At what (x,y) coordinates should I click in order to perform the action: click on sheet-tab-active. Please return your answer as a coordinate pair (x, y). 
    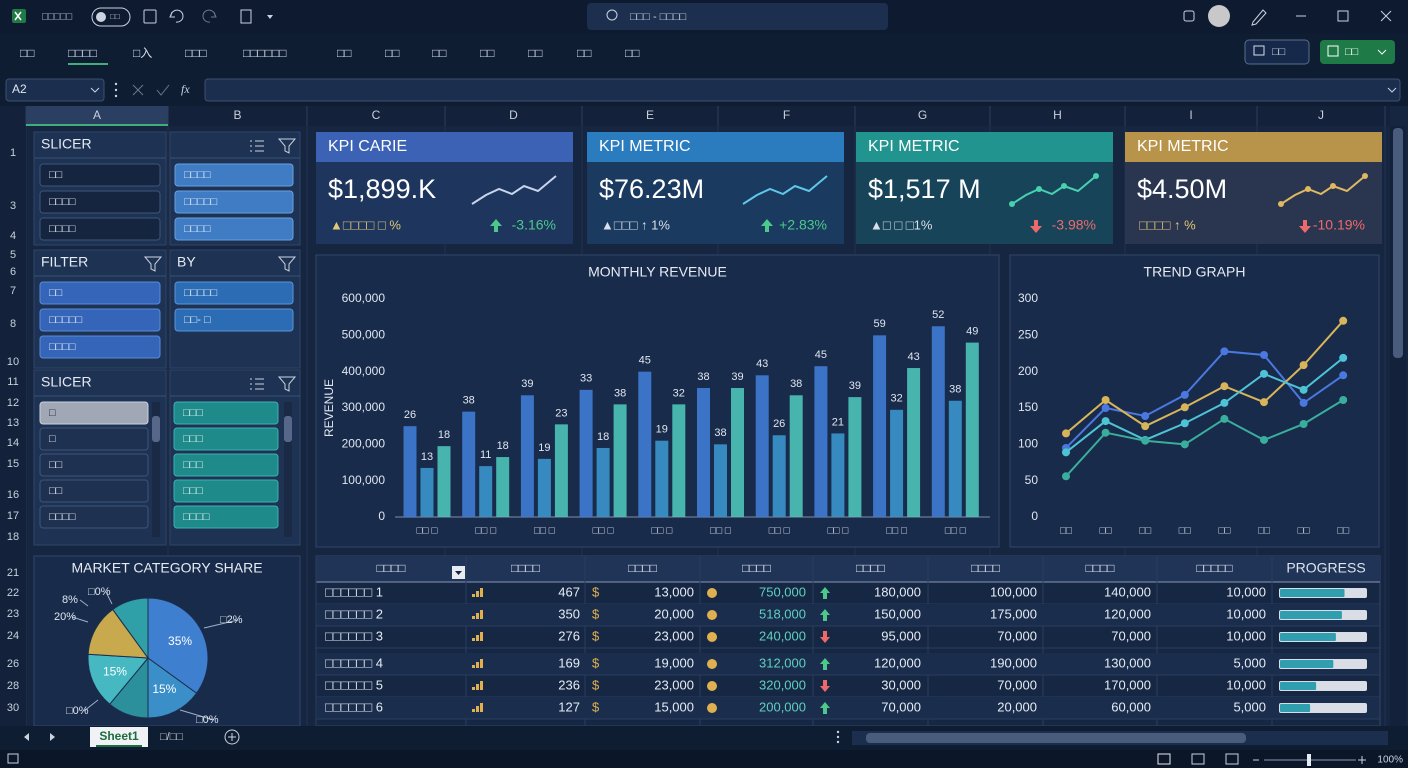
    Looking at the image, I should click on (119, 737).